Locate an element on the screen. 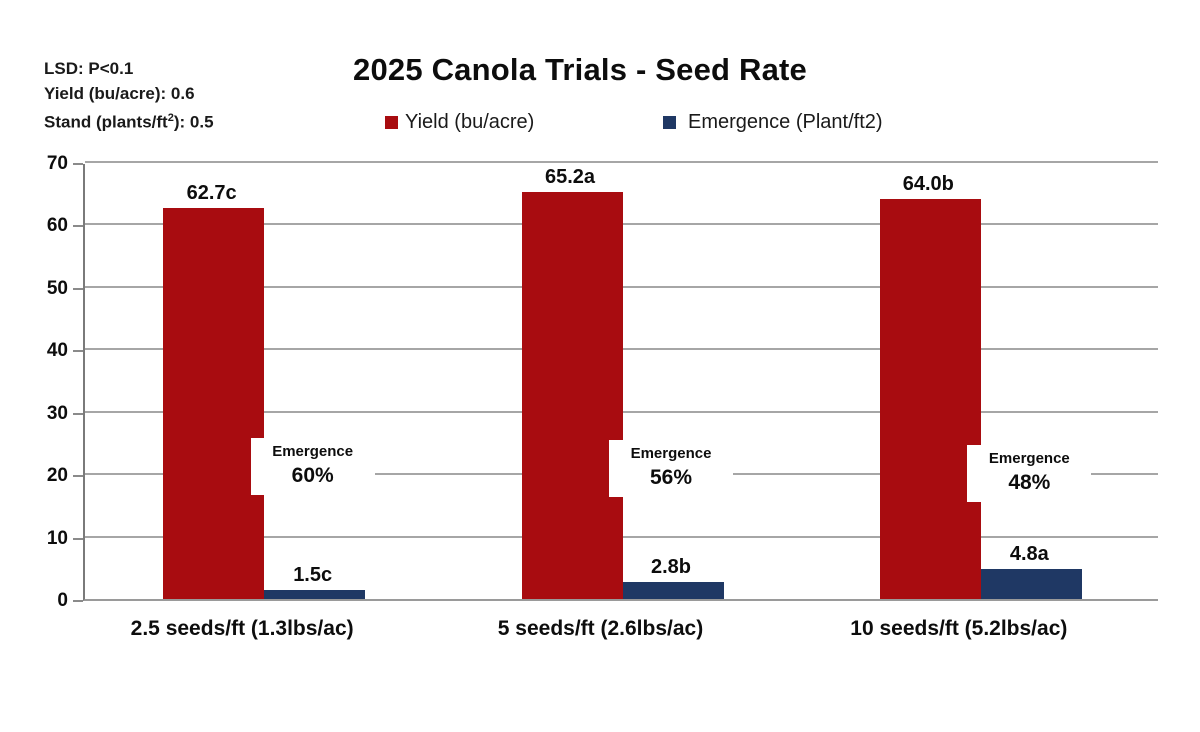 This screenshot has width=1200, height=732. yield-bar-label: 64.0b is located at coordinates (928, 184).